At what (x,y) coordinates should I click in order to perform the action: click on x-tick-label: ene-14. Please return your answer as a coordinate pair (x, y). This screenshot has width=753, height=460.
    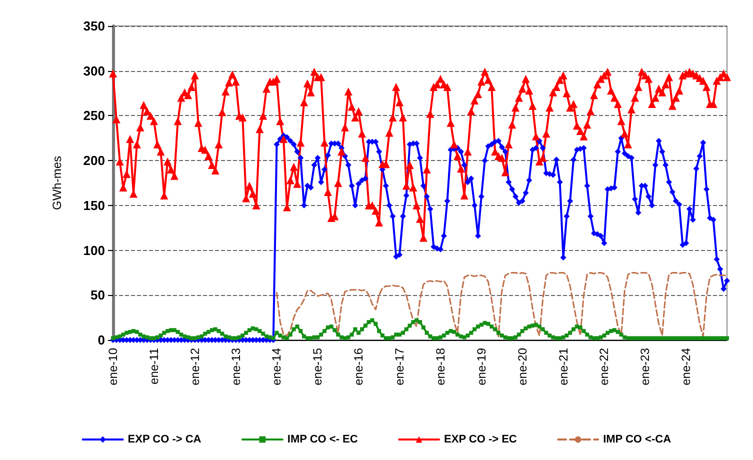
    Looking at the image, I should click on (277, 367).